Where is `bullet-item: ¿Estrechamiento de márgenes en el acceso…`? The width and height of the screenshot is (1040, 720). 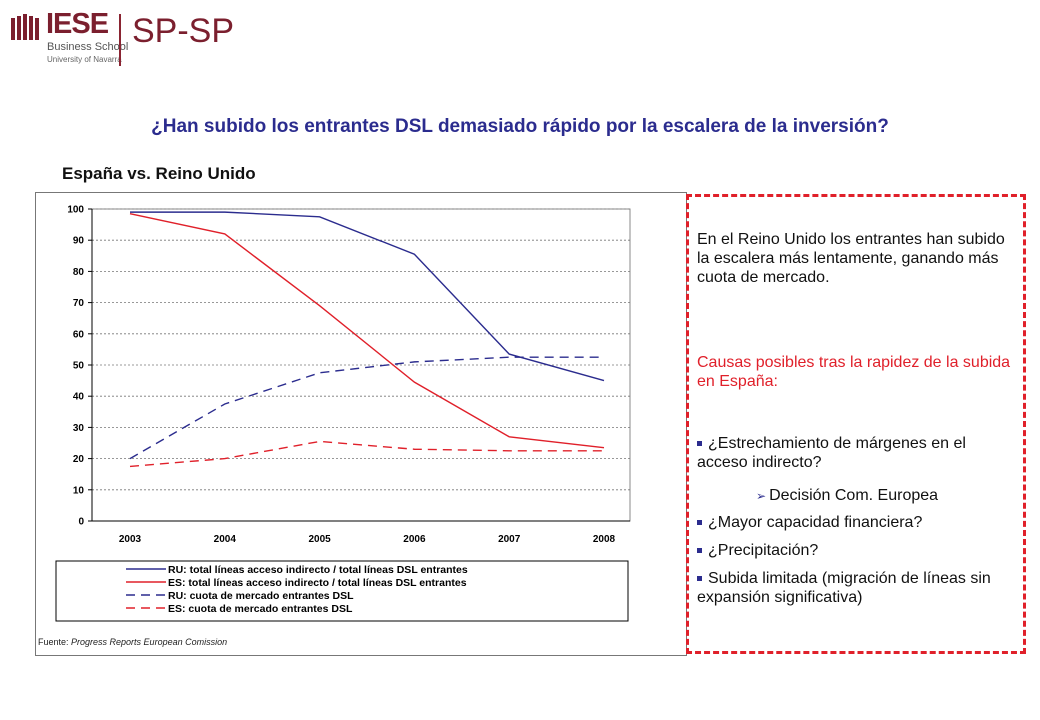 bullet-item: ¿Estrechamiento de márgenes en el acceso… is located at coordinates (857, 453).